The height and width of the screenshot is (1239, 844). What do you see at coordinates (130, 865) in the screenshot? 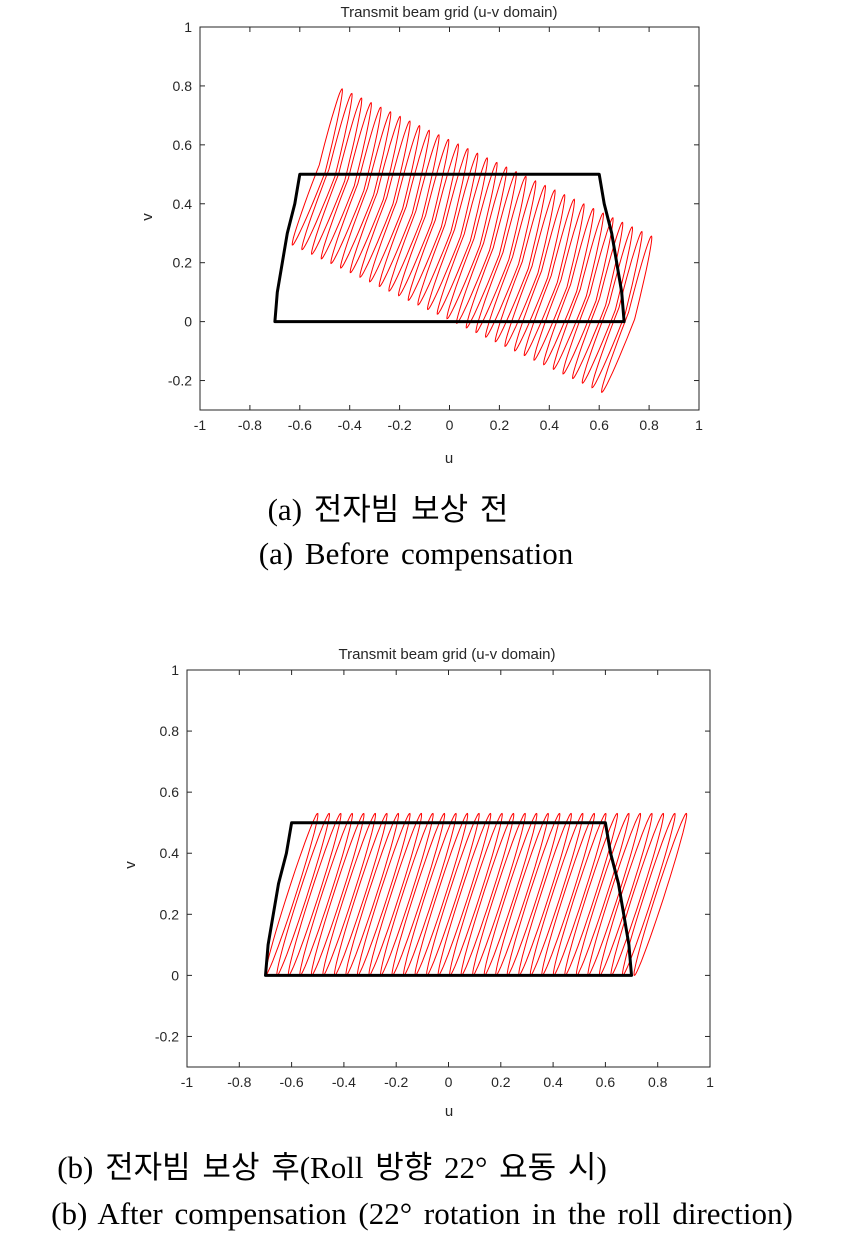
I see `chart-b-ylabel: v` at bounding box center [130, 865].